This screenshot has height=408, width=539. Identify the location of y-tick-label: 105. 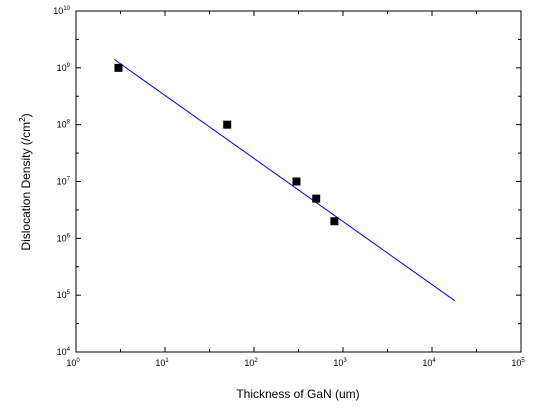
(64, 295).